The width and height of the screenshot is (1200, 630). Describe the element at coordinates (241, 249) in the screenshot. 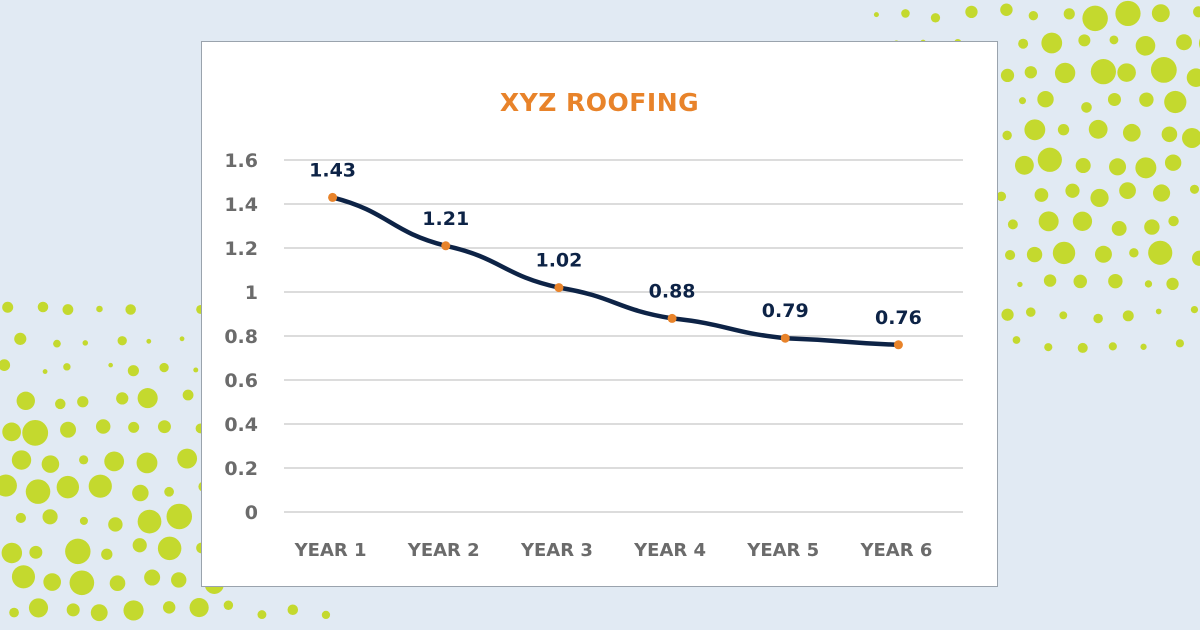

I see `y-tick-label: 1.2` at that location.